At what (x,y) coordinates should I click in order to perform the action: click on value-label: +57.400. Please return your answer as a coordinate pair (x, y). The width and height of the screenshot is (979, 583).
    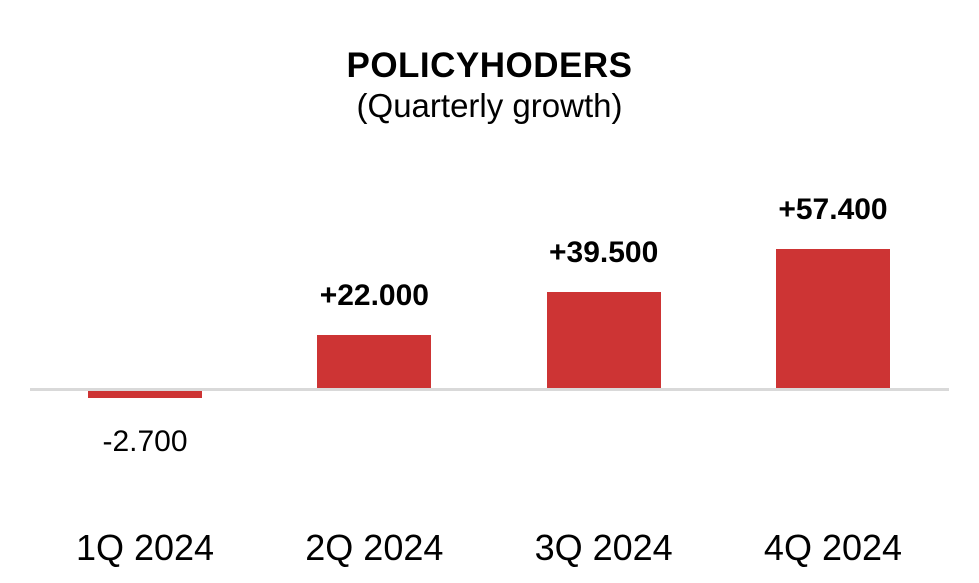
    Looking at the image, I should click on (833, 209).